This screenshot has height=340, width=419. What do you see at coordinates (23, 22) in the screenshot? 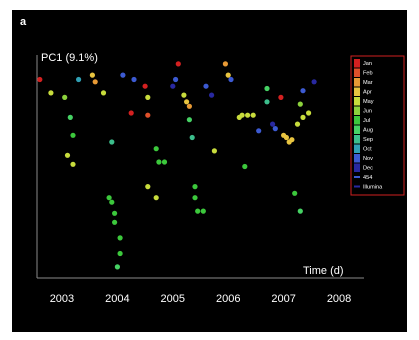
I see `panel-label: a` at bounding box center [23, 22].